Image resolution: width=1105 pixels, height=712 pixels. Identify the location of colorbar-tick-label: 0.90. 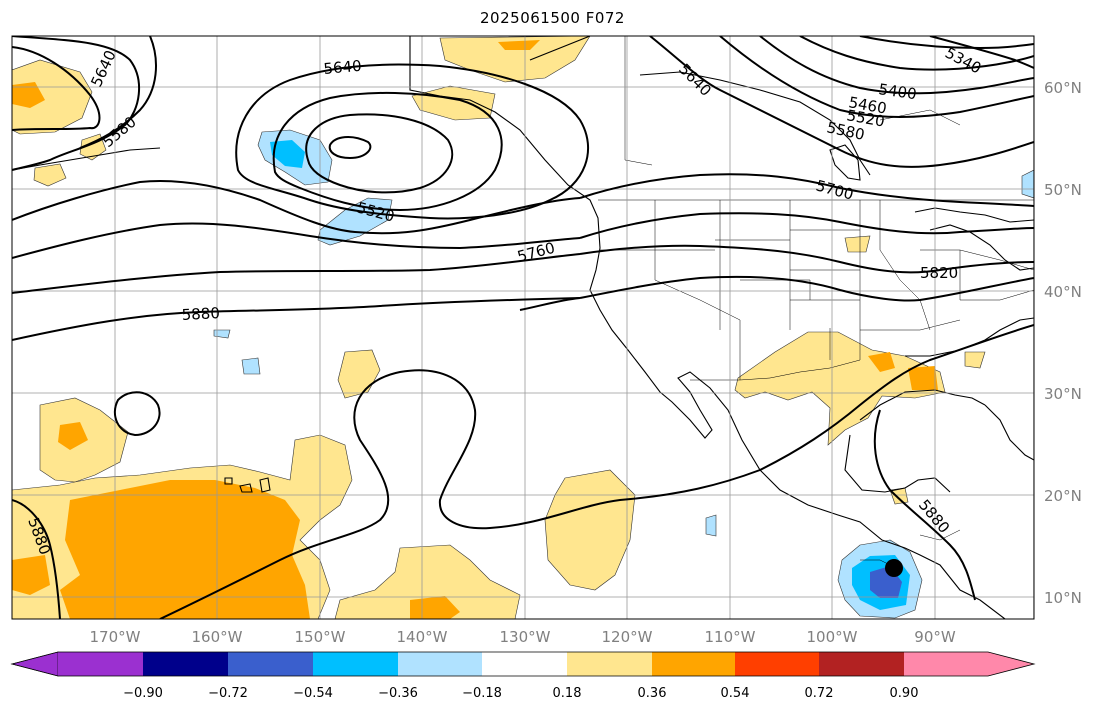
(904, 693).